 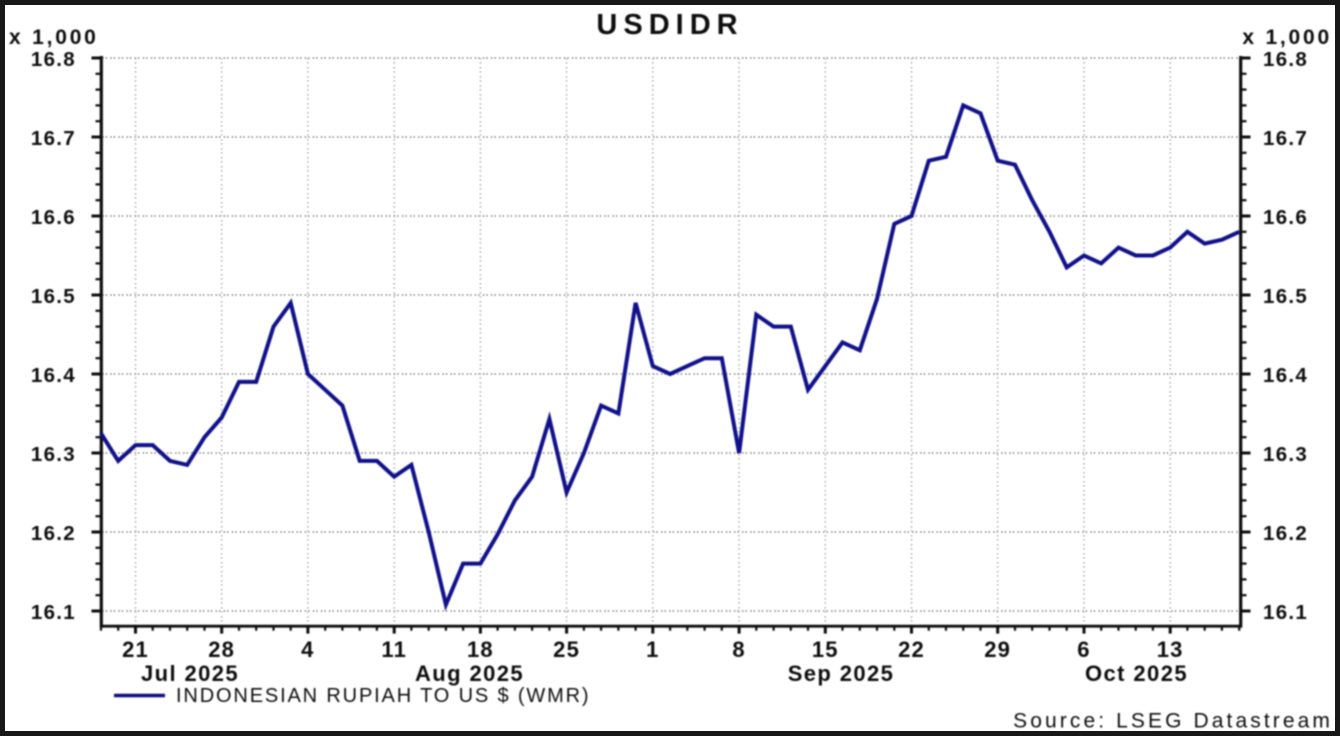 I want to click on svg-text: 15, so click(x=825, y=649).